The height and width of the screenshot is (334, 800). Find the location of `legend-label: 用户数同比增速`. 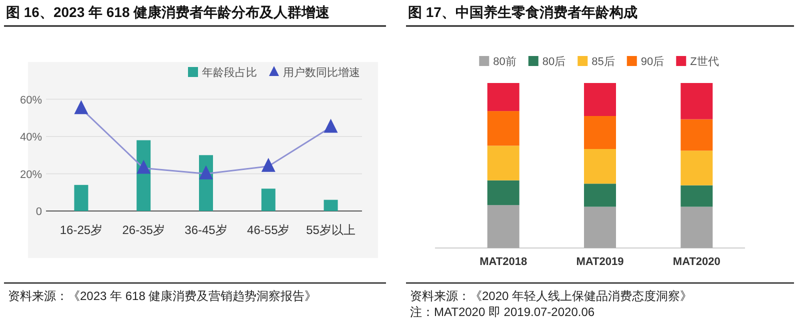

legend-label: 用户数同比增速 is located at coordinates (321, 72).